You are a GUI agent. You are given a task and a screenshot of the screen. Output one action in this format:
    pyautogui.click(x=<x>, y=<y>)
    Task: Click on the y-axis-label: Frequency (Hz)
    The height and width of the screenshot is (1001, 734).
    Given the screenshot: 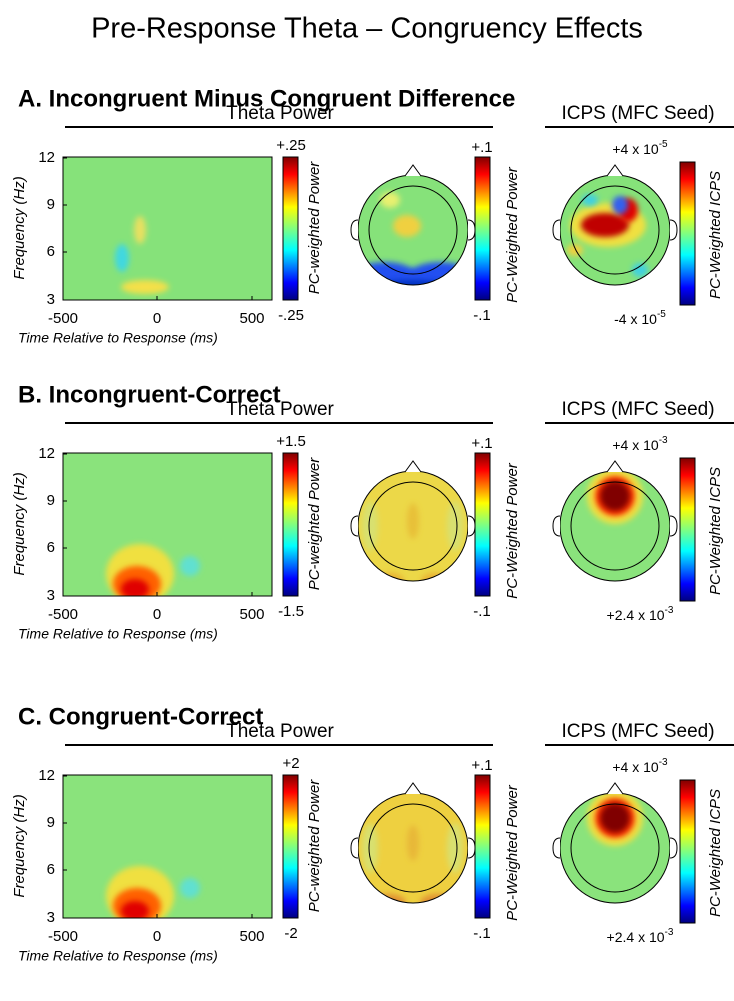 What is the action you would take?
    pyautogui.click(x=19, y=845)
    